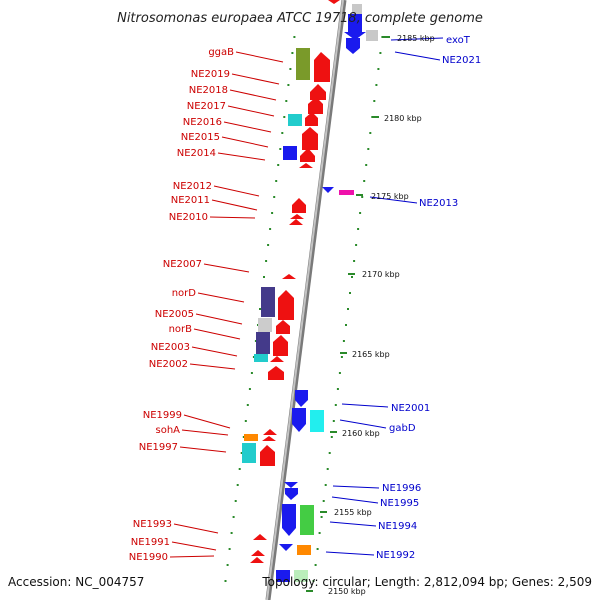 This screenshot has height=600, width=600. What do you see at coordinates (276, 373) in the screenshot?
I see `gene-NE2002` at bounding box center [276, 373].